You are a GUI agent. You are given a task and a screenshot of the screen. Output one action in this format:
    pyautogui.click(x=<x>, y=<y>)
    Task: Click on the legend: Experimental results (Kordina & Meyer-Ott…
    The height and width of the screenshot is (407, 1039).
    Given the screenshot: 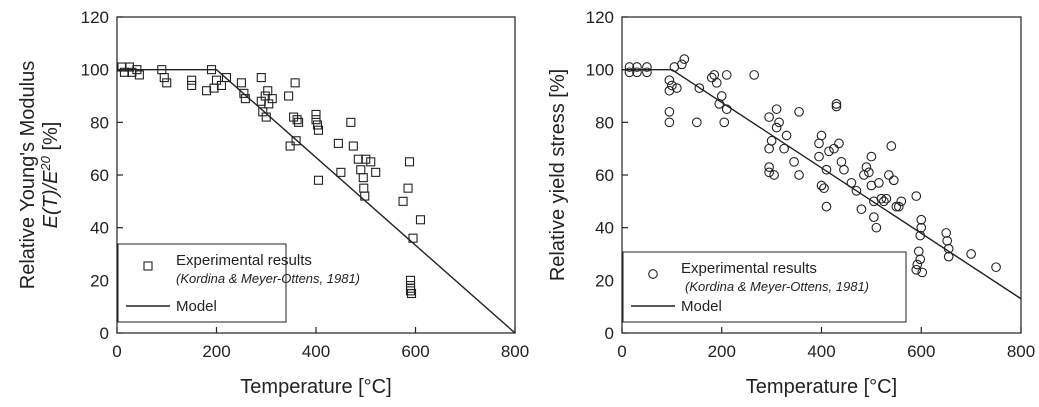 What is the action you would take?
    pyautogui.click(x=764, y=287)
    